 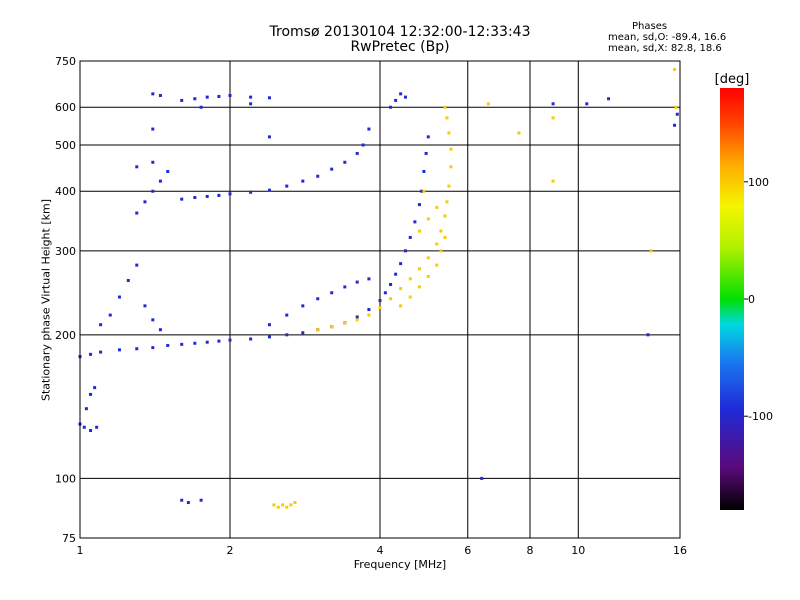 What do you see at coordinates (65, 191) in the screenshot?
I see `y-tick-label: 400` at bounding box center [65, 191].